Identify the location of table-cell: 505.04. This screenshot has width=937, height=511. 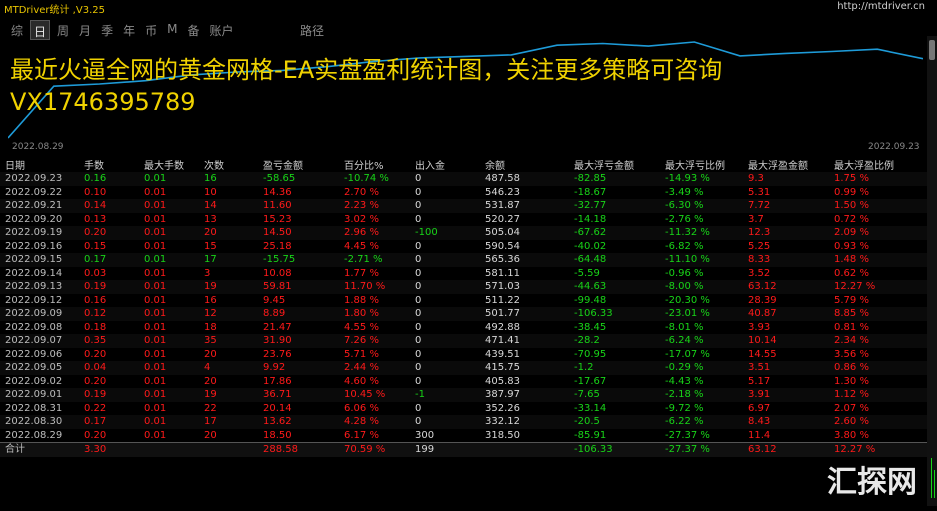
(529, 233).